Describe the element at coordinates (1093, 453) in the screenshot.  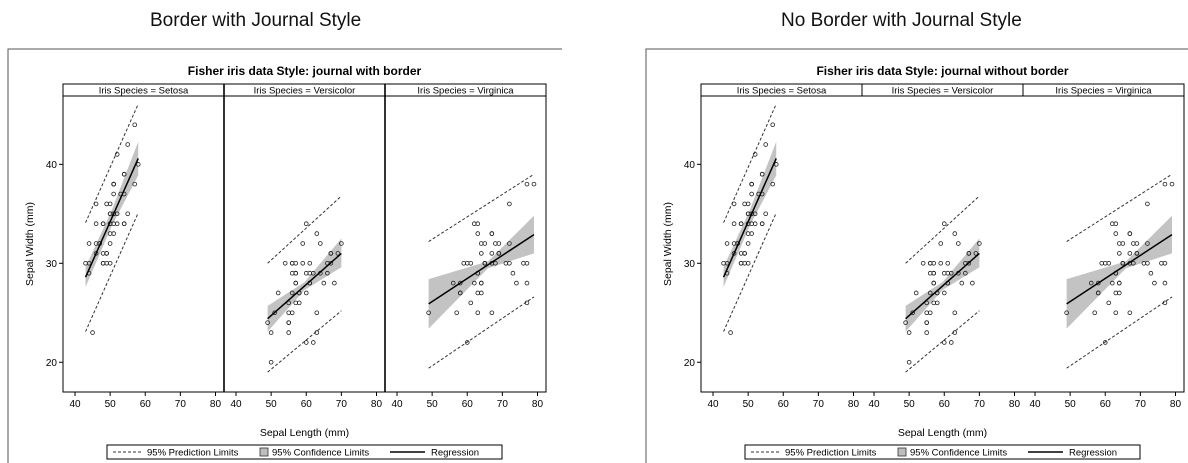
I see `legend-label-regression: Regression` at that location.